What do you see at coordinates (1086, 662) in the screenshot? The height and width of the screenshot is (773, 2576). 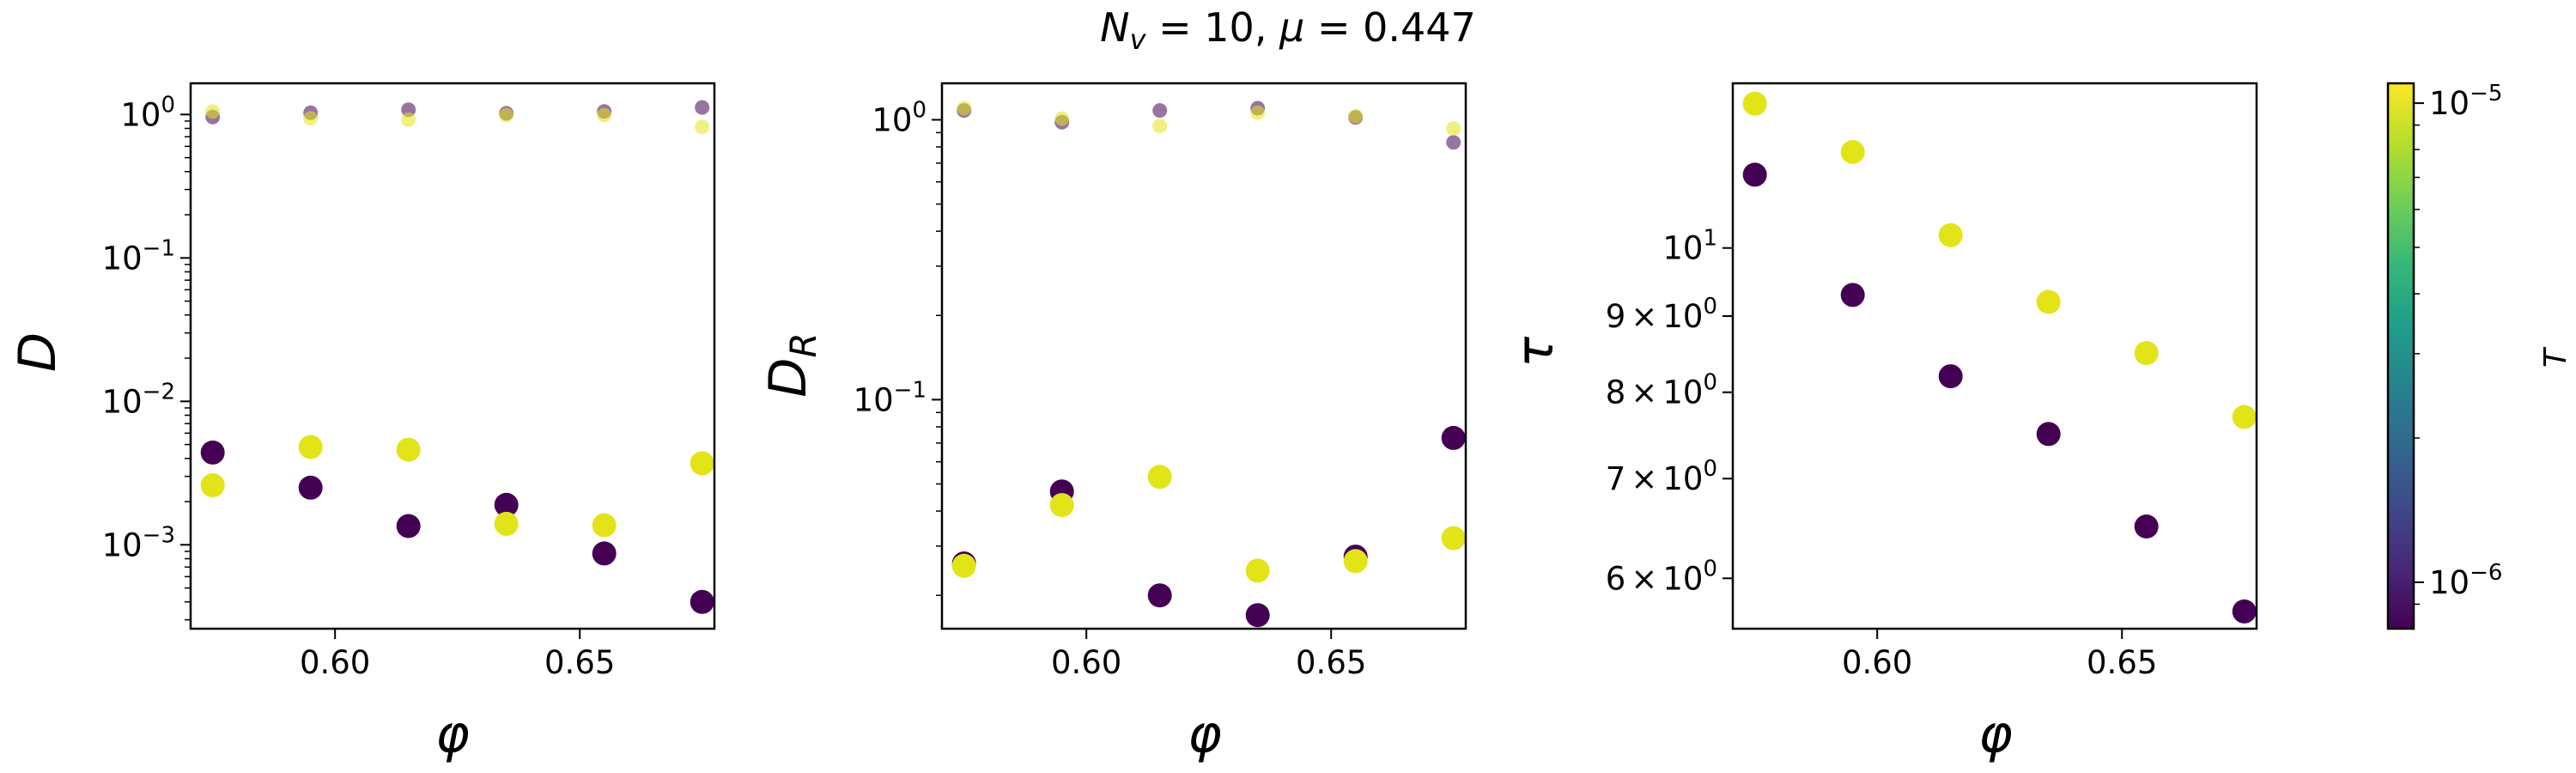 I see `panel-rotational-diffusion-xtick-label: 0.60` at bounding box center [1086, 662].